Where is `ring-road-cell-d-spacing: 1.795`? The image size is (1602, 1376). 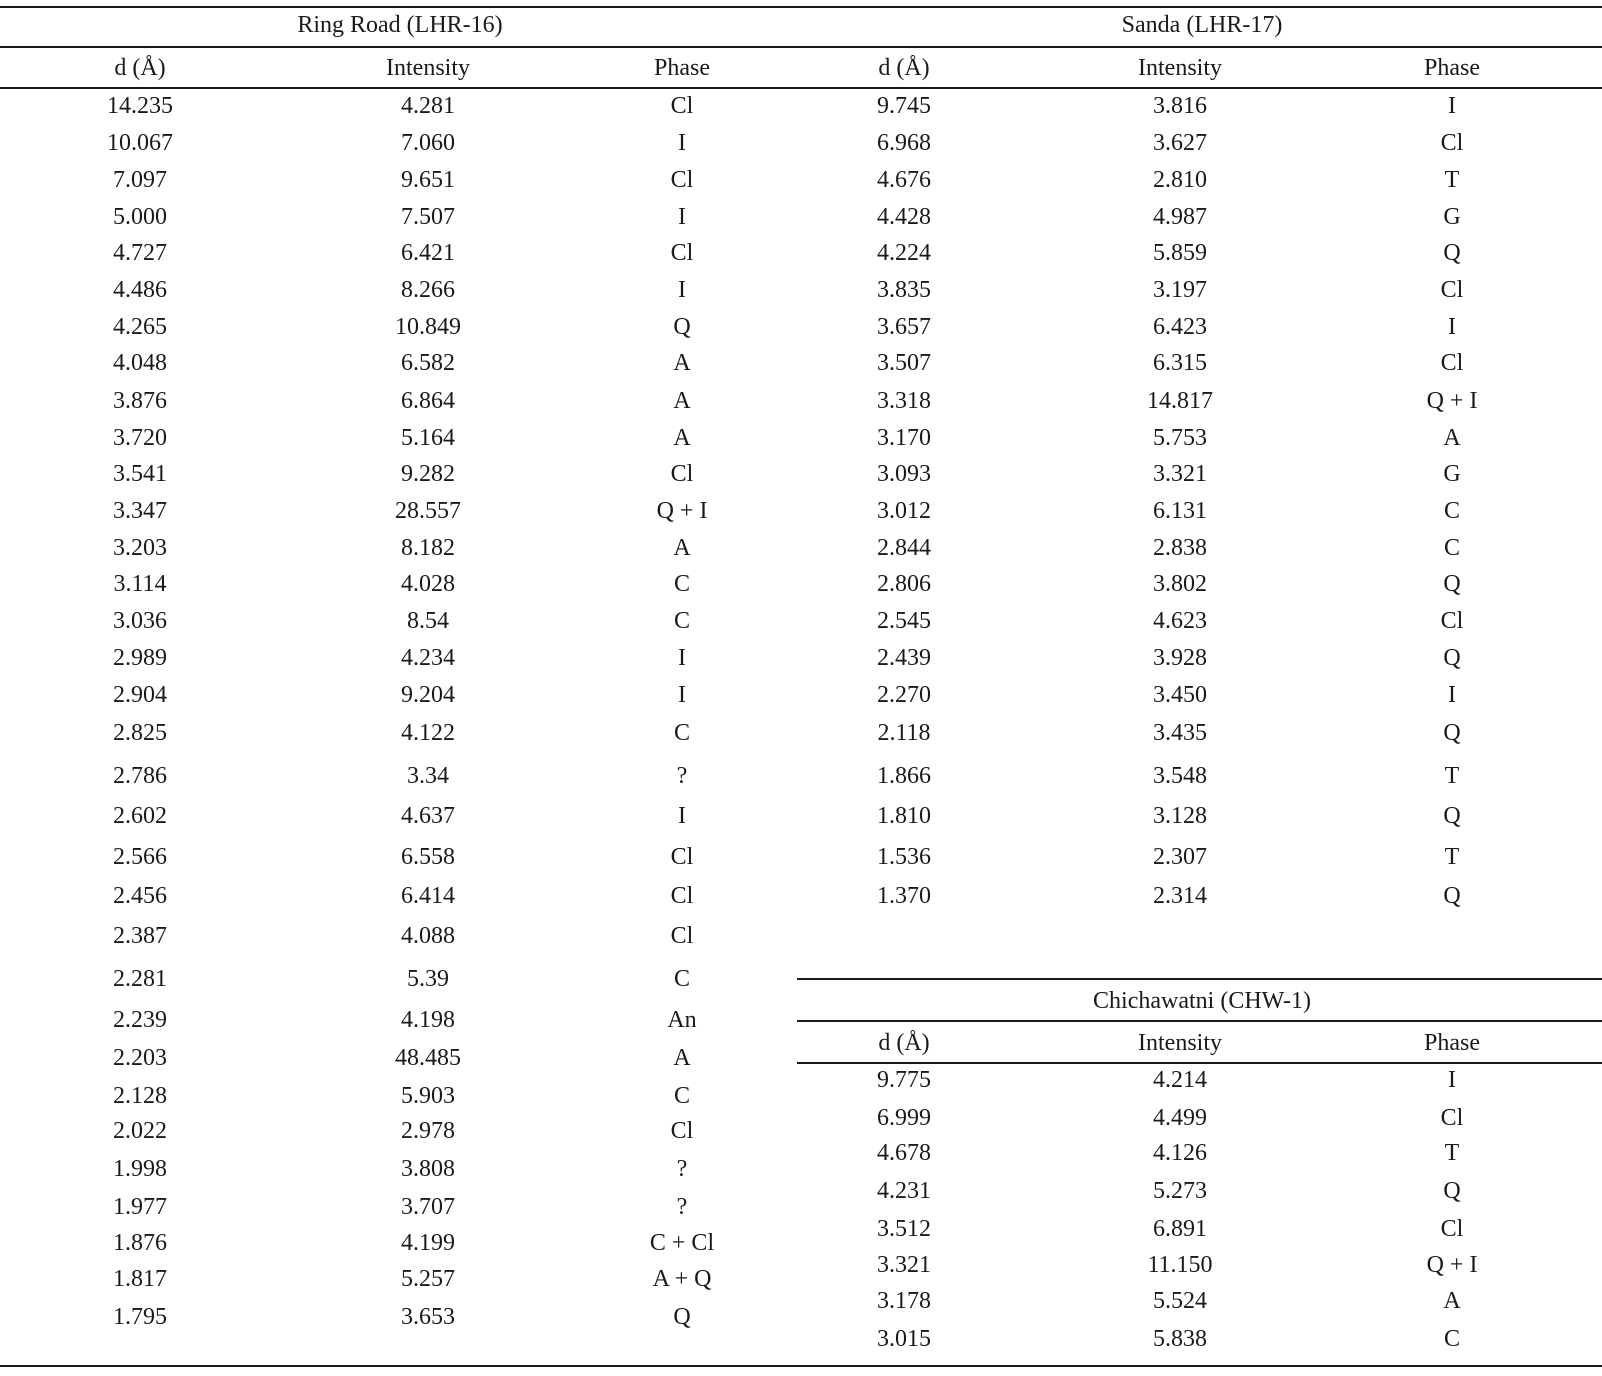
ring-road-cell-d-spacing: 1.795 is located at coordinates (140, 1317).